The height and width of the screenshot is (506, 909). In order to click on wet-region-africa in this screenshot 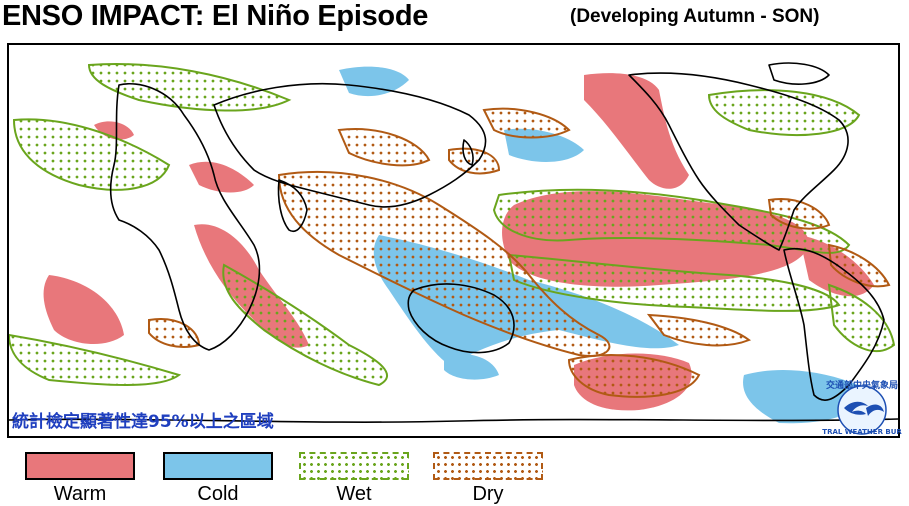, I will do `click(91, 154)`.